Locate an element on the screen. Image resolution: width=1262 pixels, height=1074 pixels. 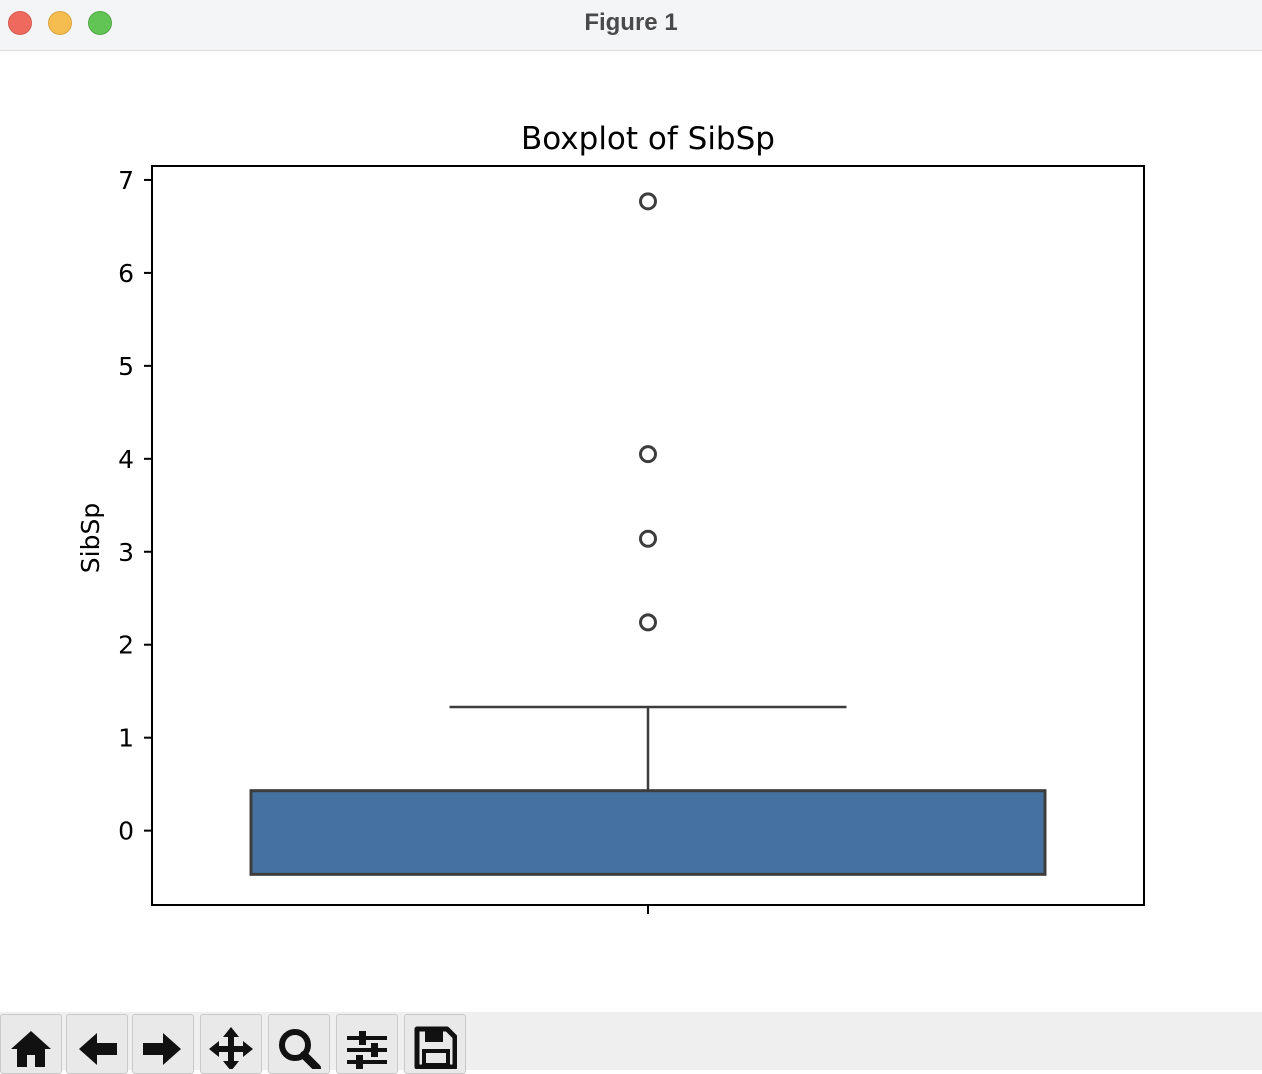
configure-subplots-icon is located at coordinates (367, 1050).